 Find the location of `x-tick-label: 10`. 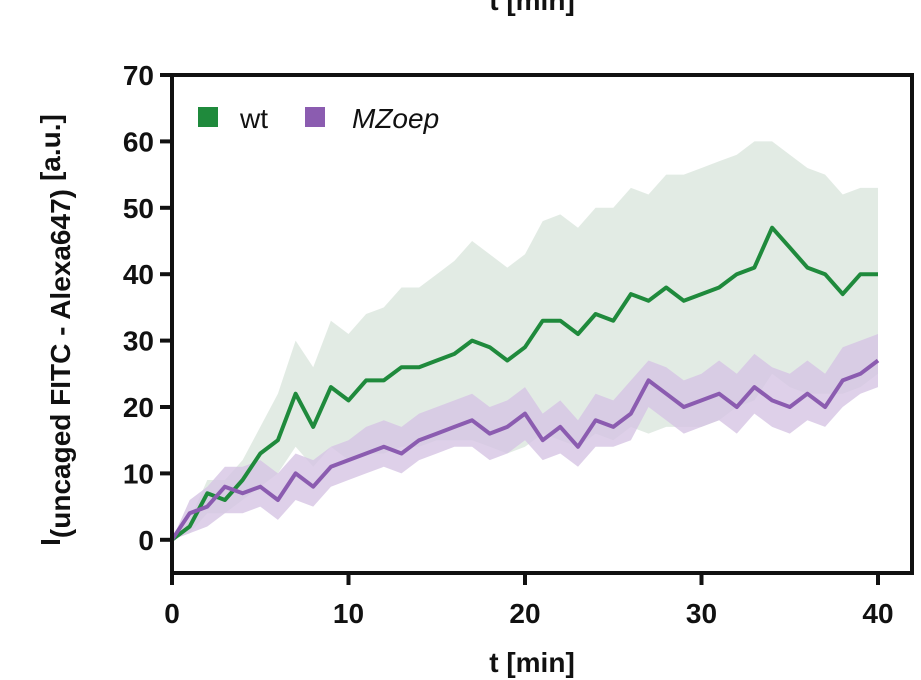

x-tick-label: 10 is located at coordinates (348, 613).